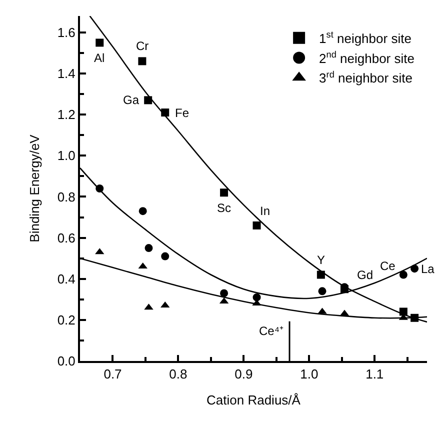 Image resolution: width=440 pixels, height=422 pixels. What do you see at coordinates (365, 275) in the screenshot?
I see `annotation: Gd` at bounding box center [365, 275].